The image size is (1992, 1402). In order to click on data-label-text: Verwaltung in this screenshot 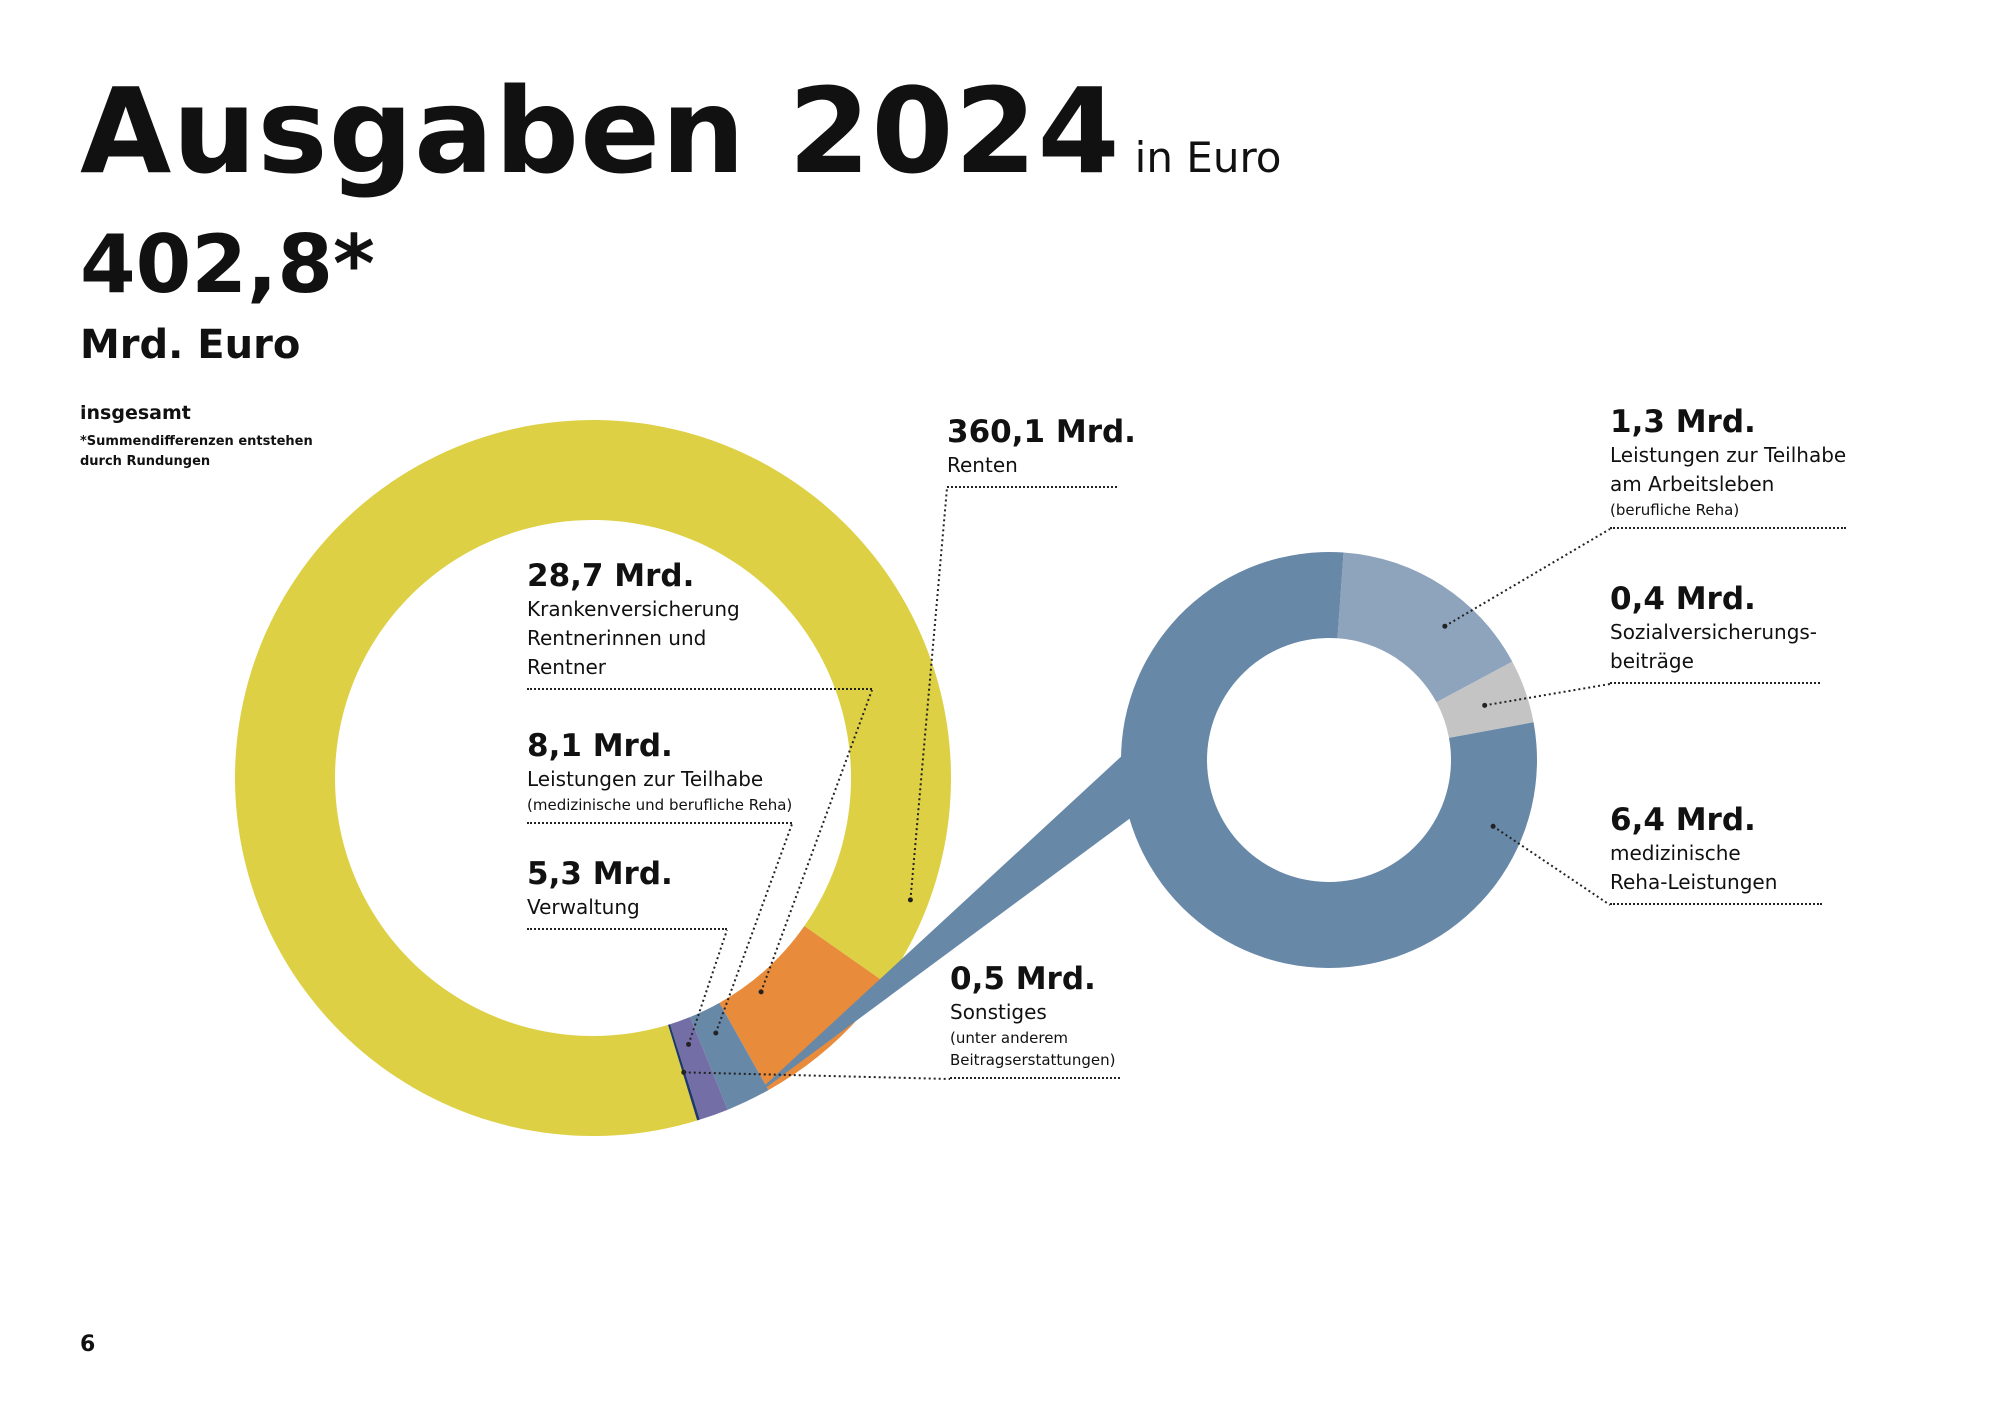, I will do `click(583, 907)`.